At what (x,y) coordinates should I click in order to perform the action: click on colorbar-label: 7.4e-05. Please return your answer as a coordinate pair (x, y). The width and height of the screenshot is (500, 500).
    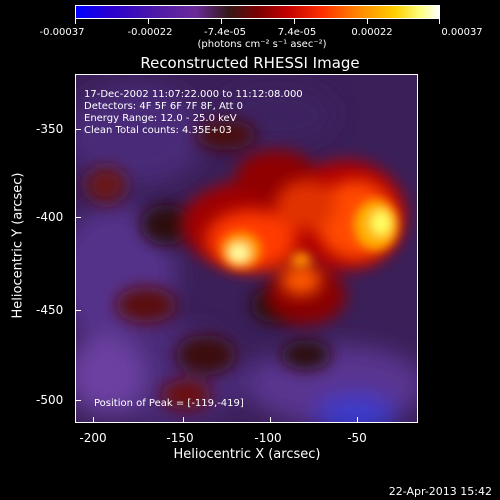
    Looking at the image, I should click on (297, 32).